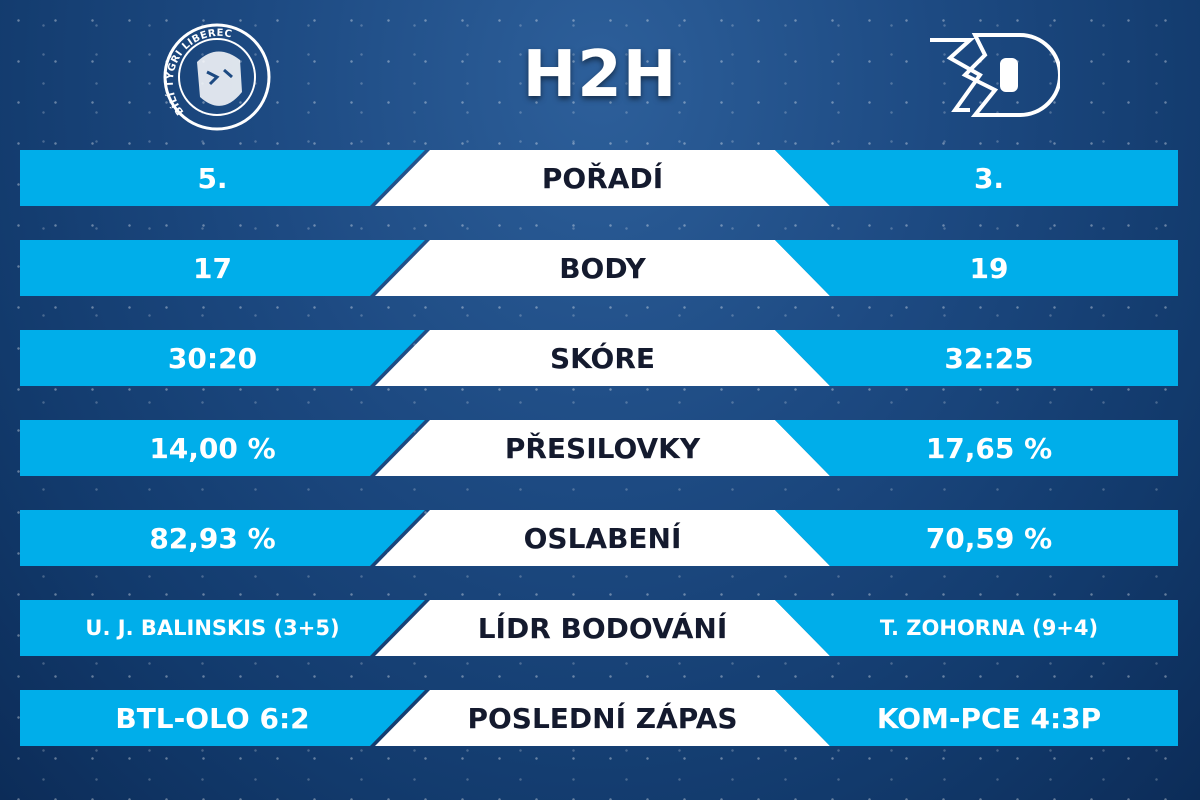 This screenshot has width=1200, height=800. What do you see at coordinates (995, 75) in the screenshot?
I see `pardubice-logo` at bounding box center [995, 75].